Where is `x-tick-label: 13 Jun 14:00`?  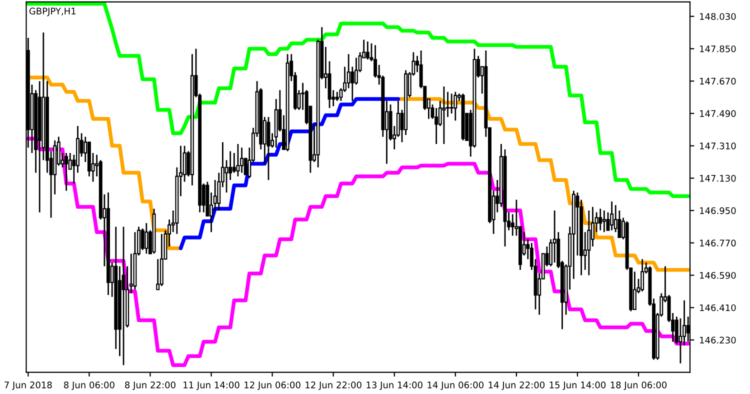 x-tick-label: 13 Jun 14:00 is located at coordinates (394, 386).